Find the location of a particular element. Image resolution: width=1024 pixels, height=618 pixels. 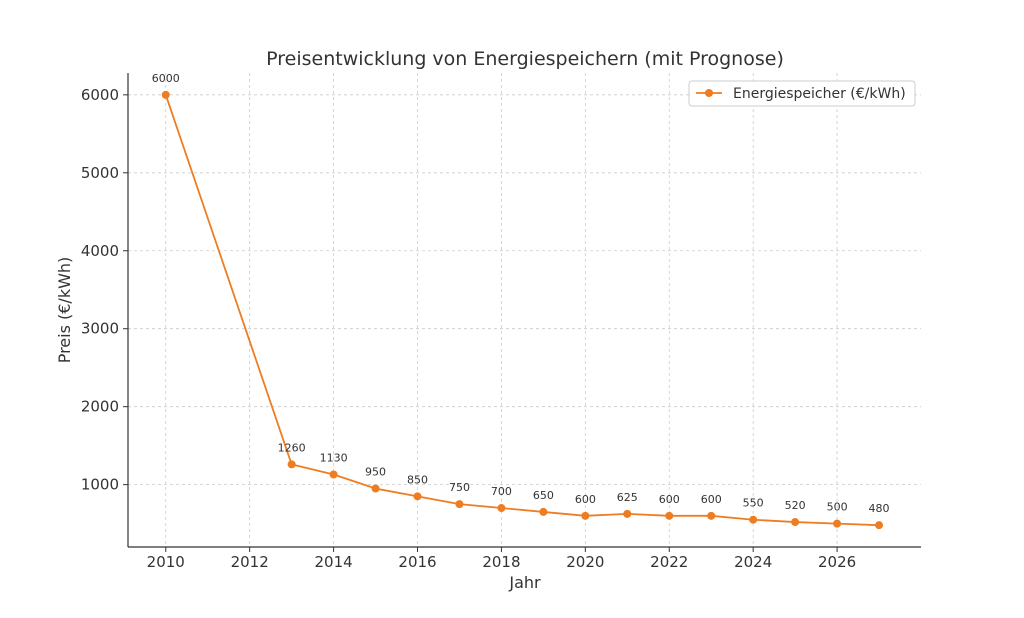

y-ticks: 1000 2000 3000 4000 5000 6000 is located at coordinates (104, 290).